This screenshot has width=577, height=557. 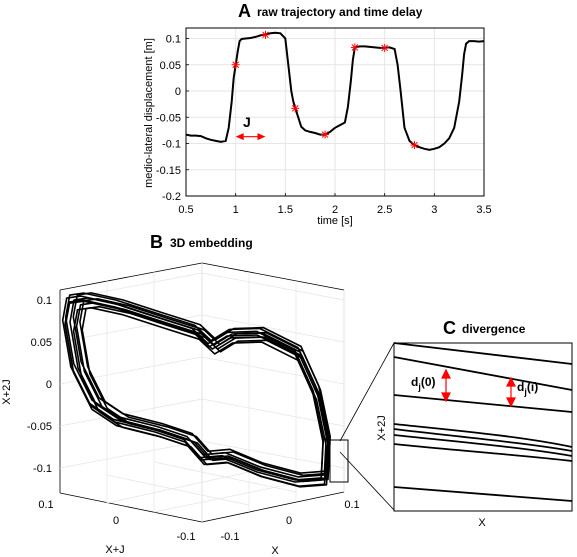 What do you see at coordinates (525, 392) in the screenshot?
I see `di-sub: j` at bounding box center [525, 392].